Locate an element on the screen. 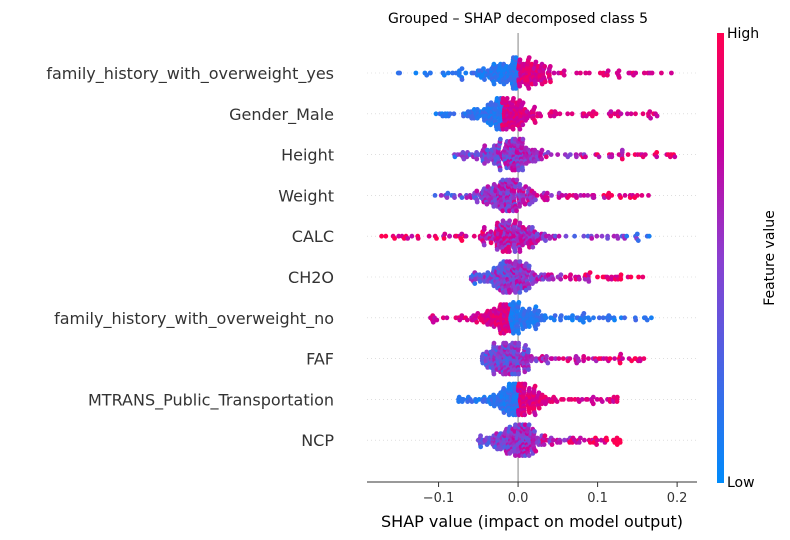 This screenshot has width=790, height=540. x-tick-label: 0.2 is located at coordinates (677, 498).